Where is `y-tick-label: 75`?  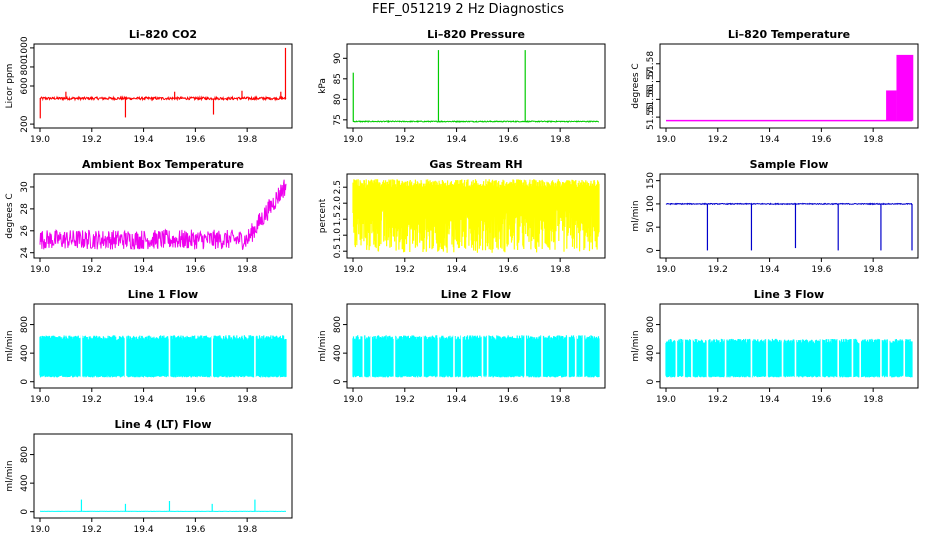
y-tick-label: 75 is located at coordinates (338, 119).